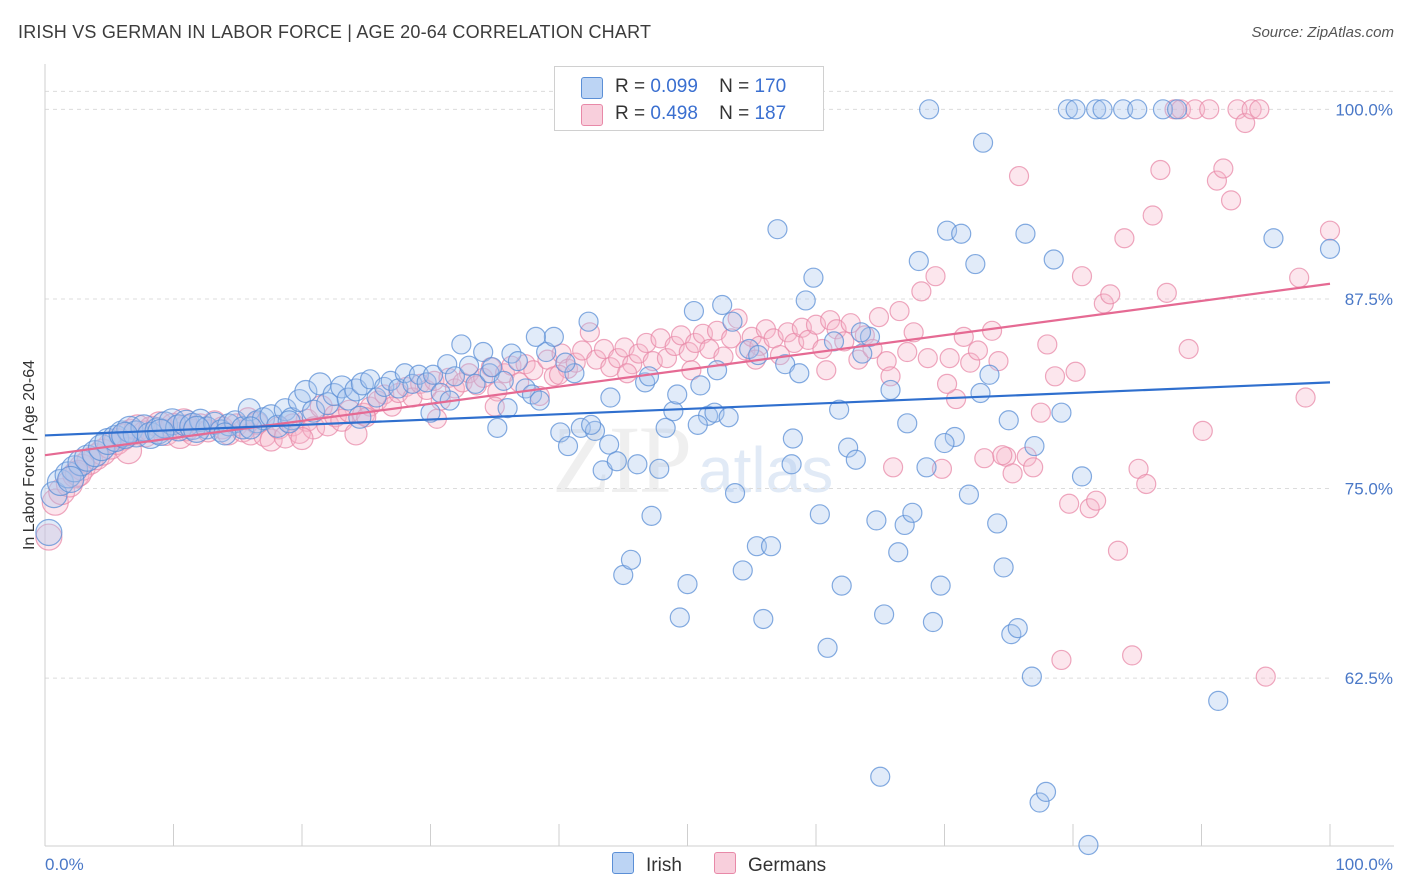  I want to click on irish-legend-swatch, so click(623, 863).